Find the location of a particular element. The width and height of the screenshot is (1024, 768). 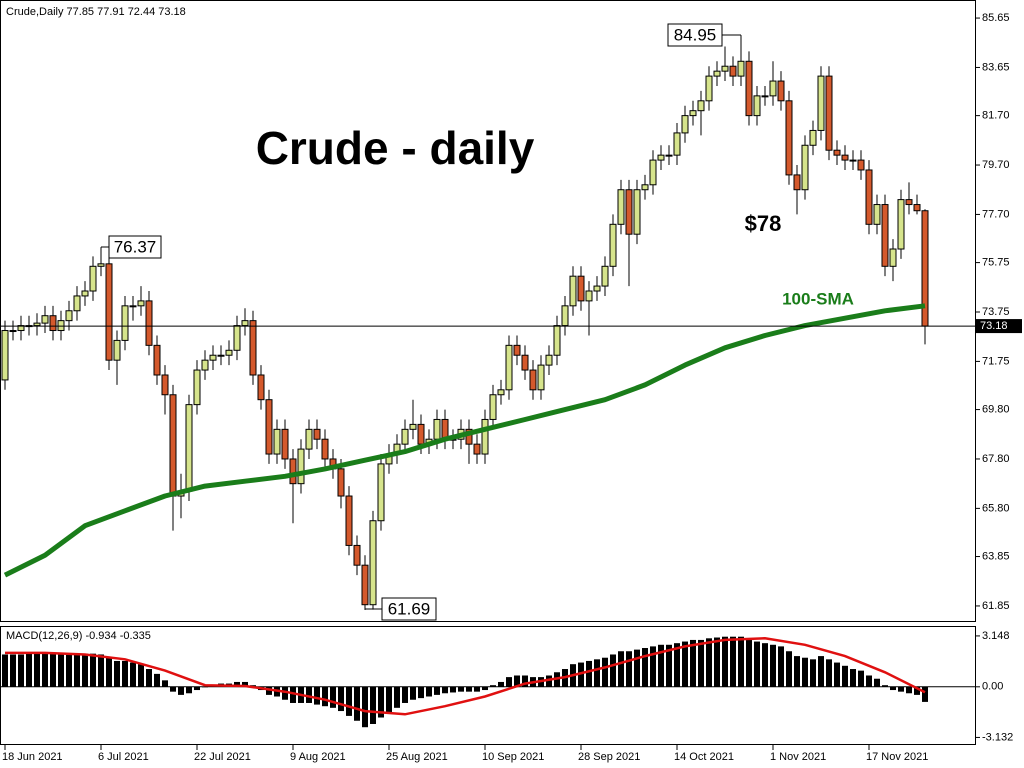

x-tick-label: 28 Sep 2021 is located at coordinates (609, 757).